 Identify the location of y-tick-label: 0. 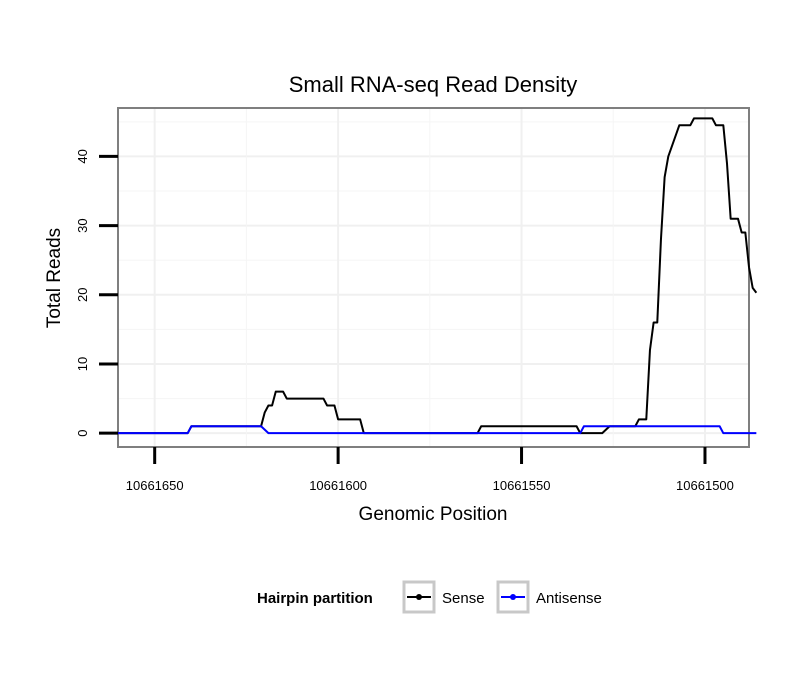
(82, 433).